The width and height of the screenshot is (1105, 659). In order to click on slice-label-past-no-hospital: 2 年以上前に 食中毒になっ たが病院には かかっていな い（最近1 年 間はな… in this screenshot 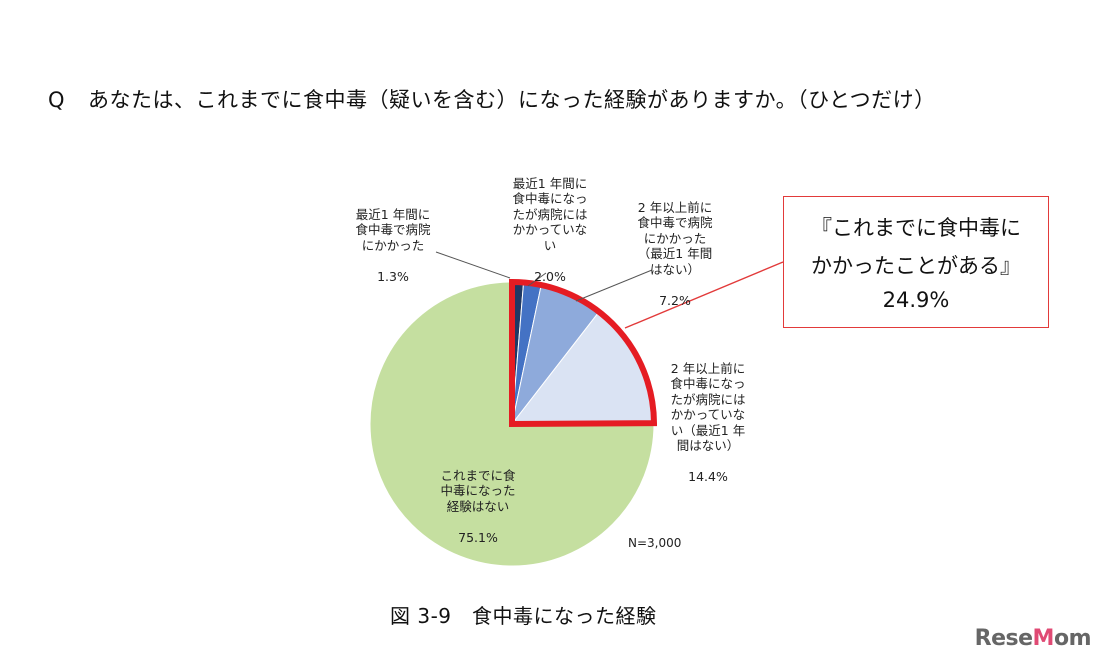, I will do `click(708, 422)`.